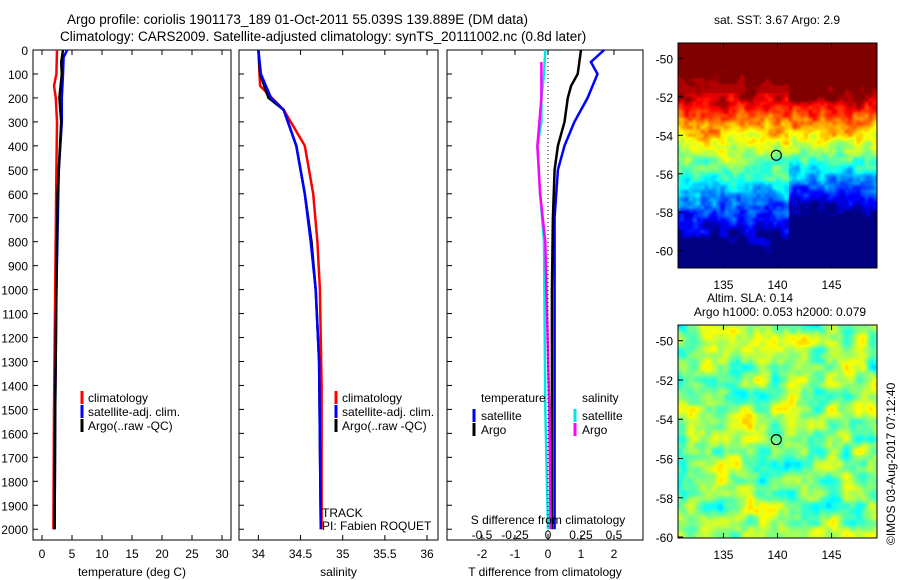  I want to click on legend-temperature-title: temperature, so click(513, 398).